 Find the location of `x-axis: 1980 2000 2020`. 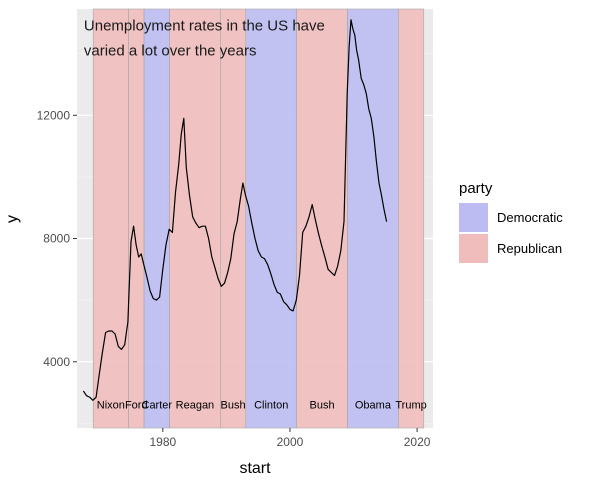

x-axis: 1980 2000 2020 is located at coordinates (290, 438).